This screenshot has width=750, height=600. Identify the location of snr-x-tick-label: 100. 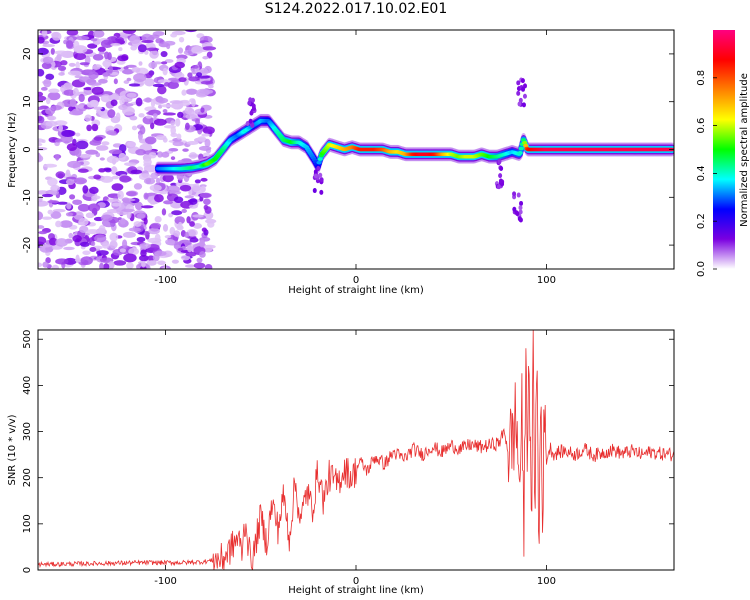
(546, 581).